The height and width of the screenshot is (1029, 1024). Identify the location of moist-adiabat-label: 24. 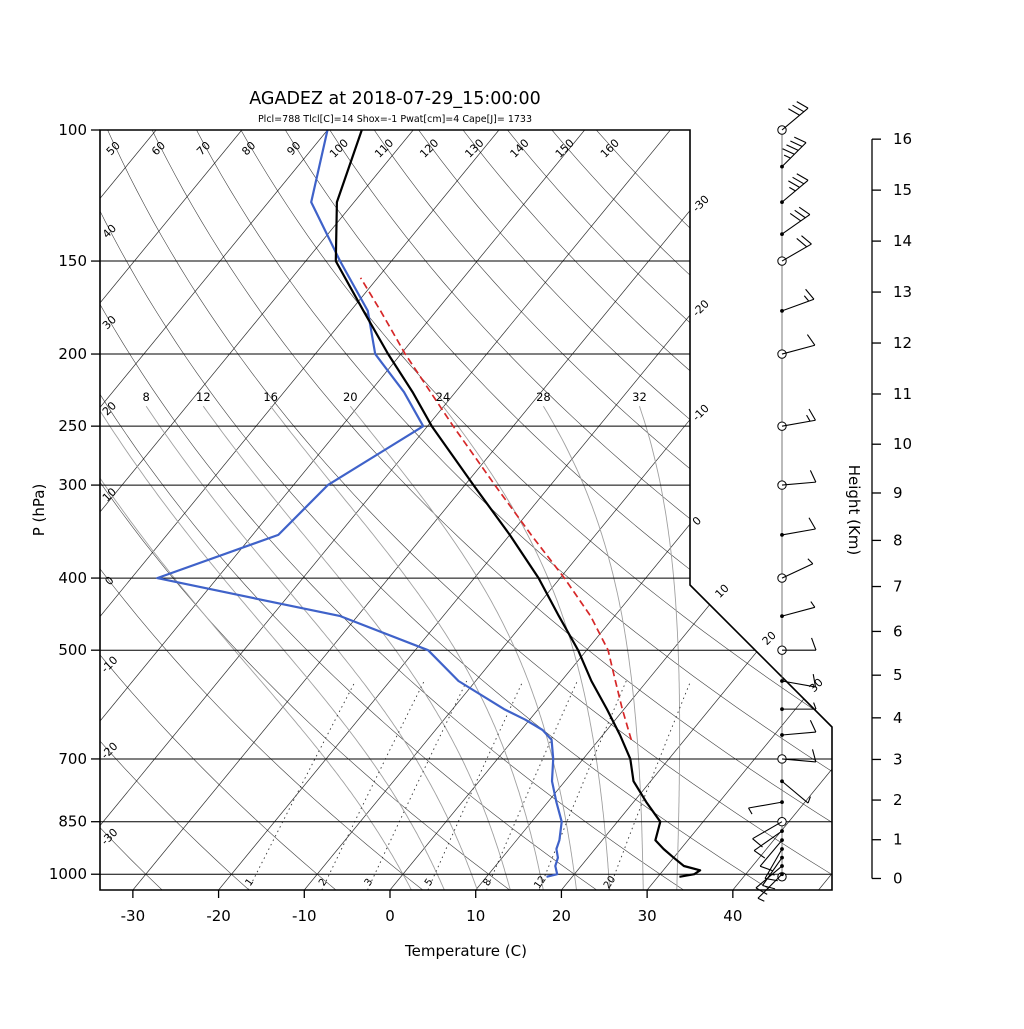
(443, 397).